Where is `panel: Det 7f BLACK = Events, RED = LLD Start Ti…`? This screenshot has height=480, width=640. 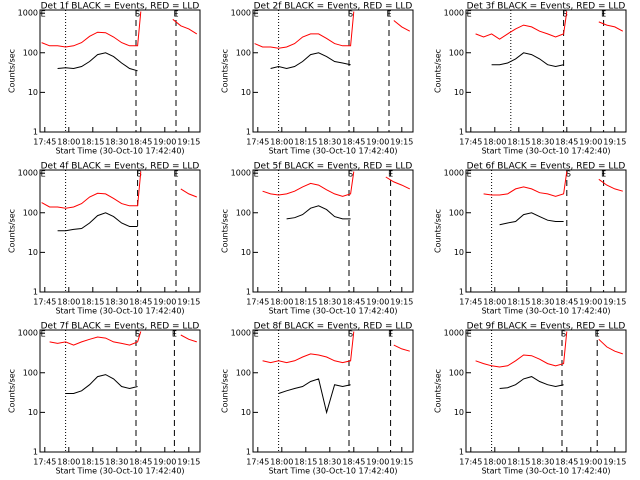
panel: Det 7f BLACK = Events, RED = LLD Start Ti… is located at coordinates (104, 399).